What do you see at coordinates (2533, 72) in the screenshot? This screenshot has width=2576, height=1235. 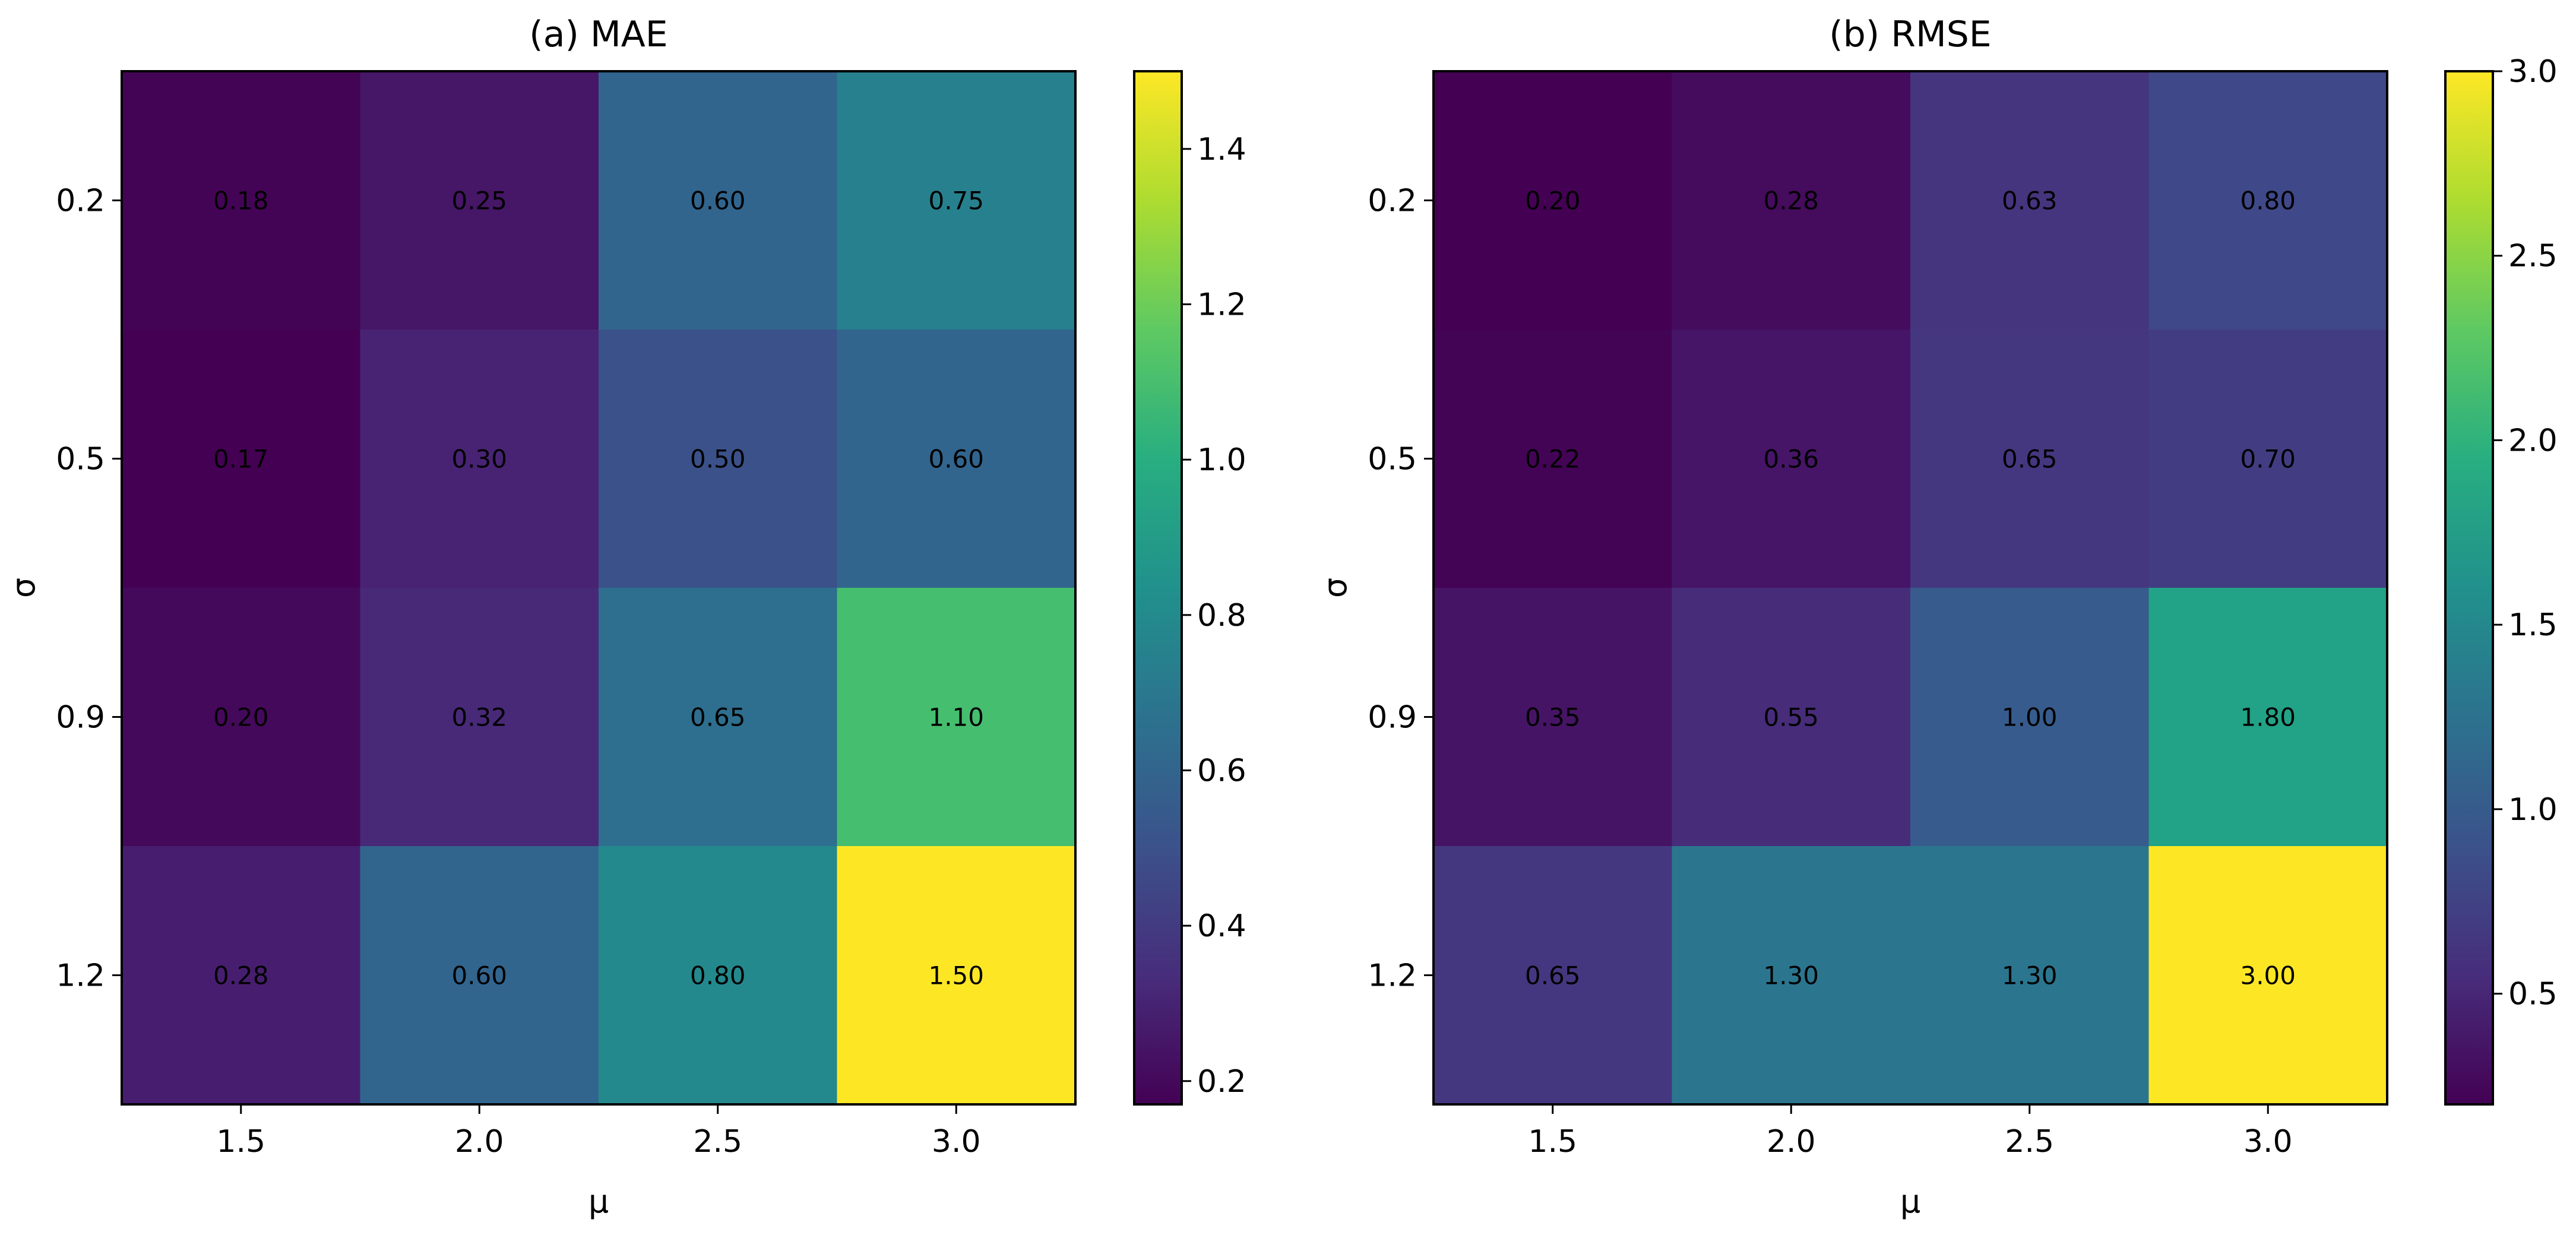 I see `colorbar-tick-label: 3.0` at bounding box center [2533, 72].